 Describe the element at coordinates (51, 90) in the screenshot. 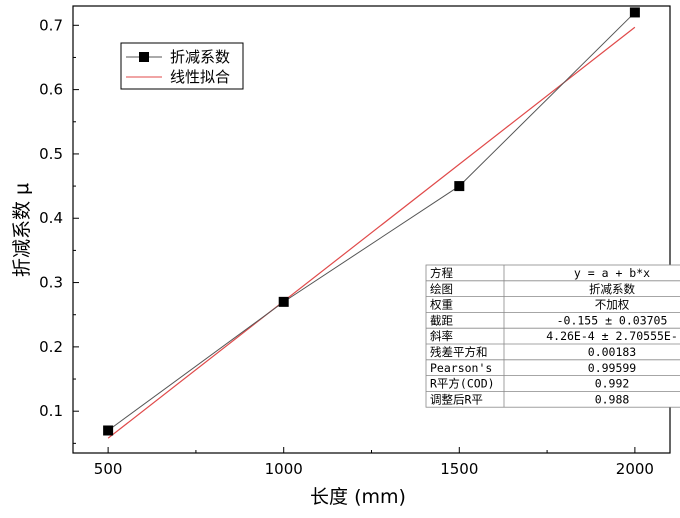

I see `y-tick-label: 0.6` at that location.